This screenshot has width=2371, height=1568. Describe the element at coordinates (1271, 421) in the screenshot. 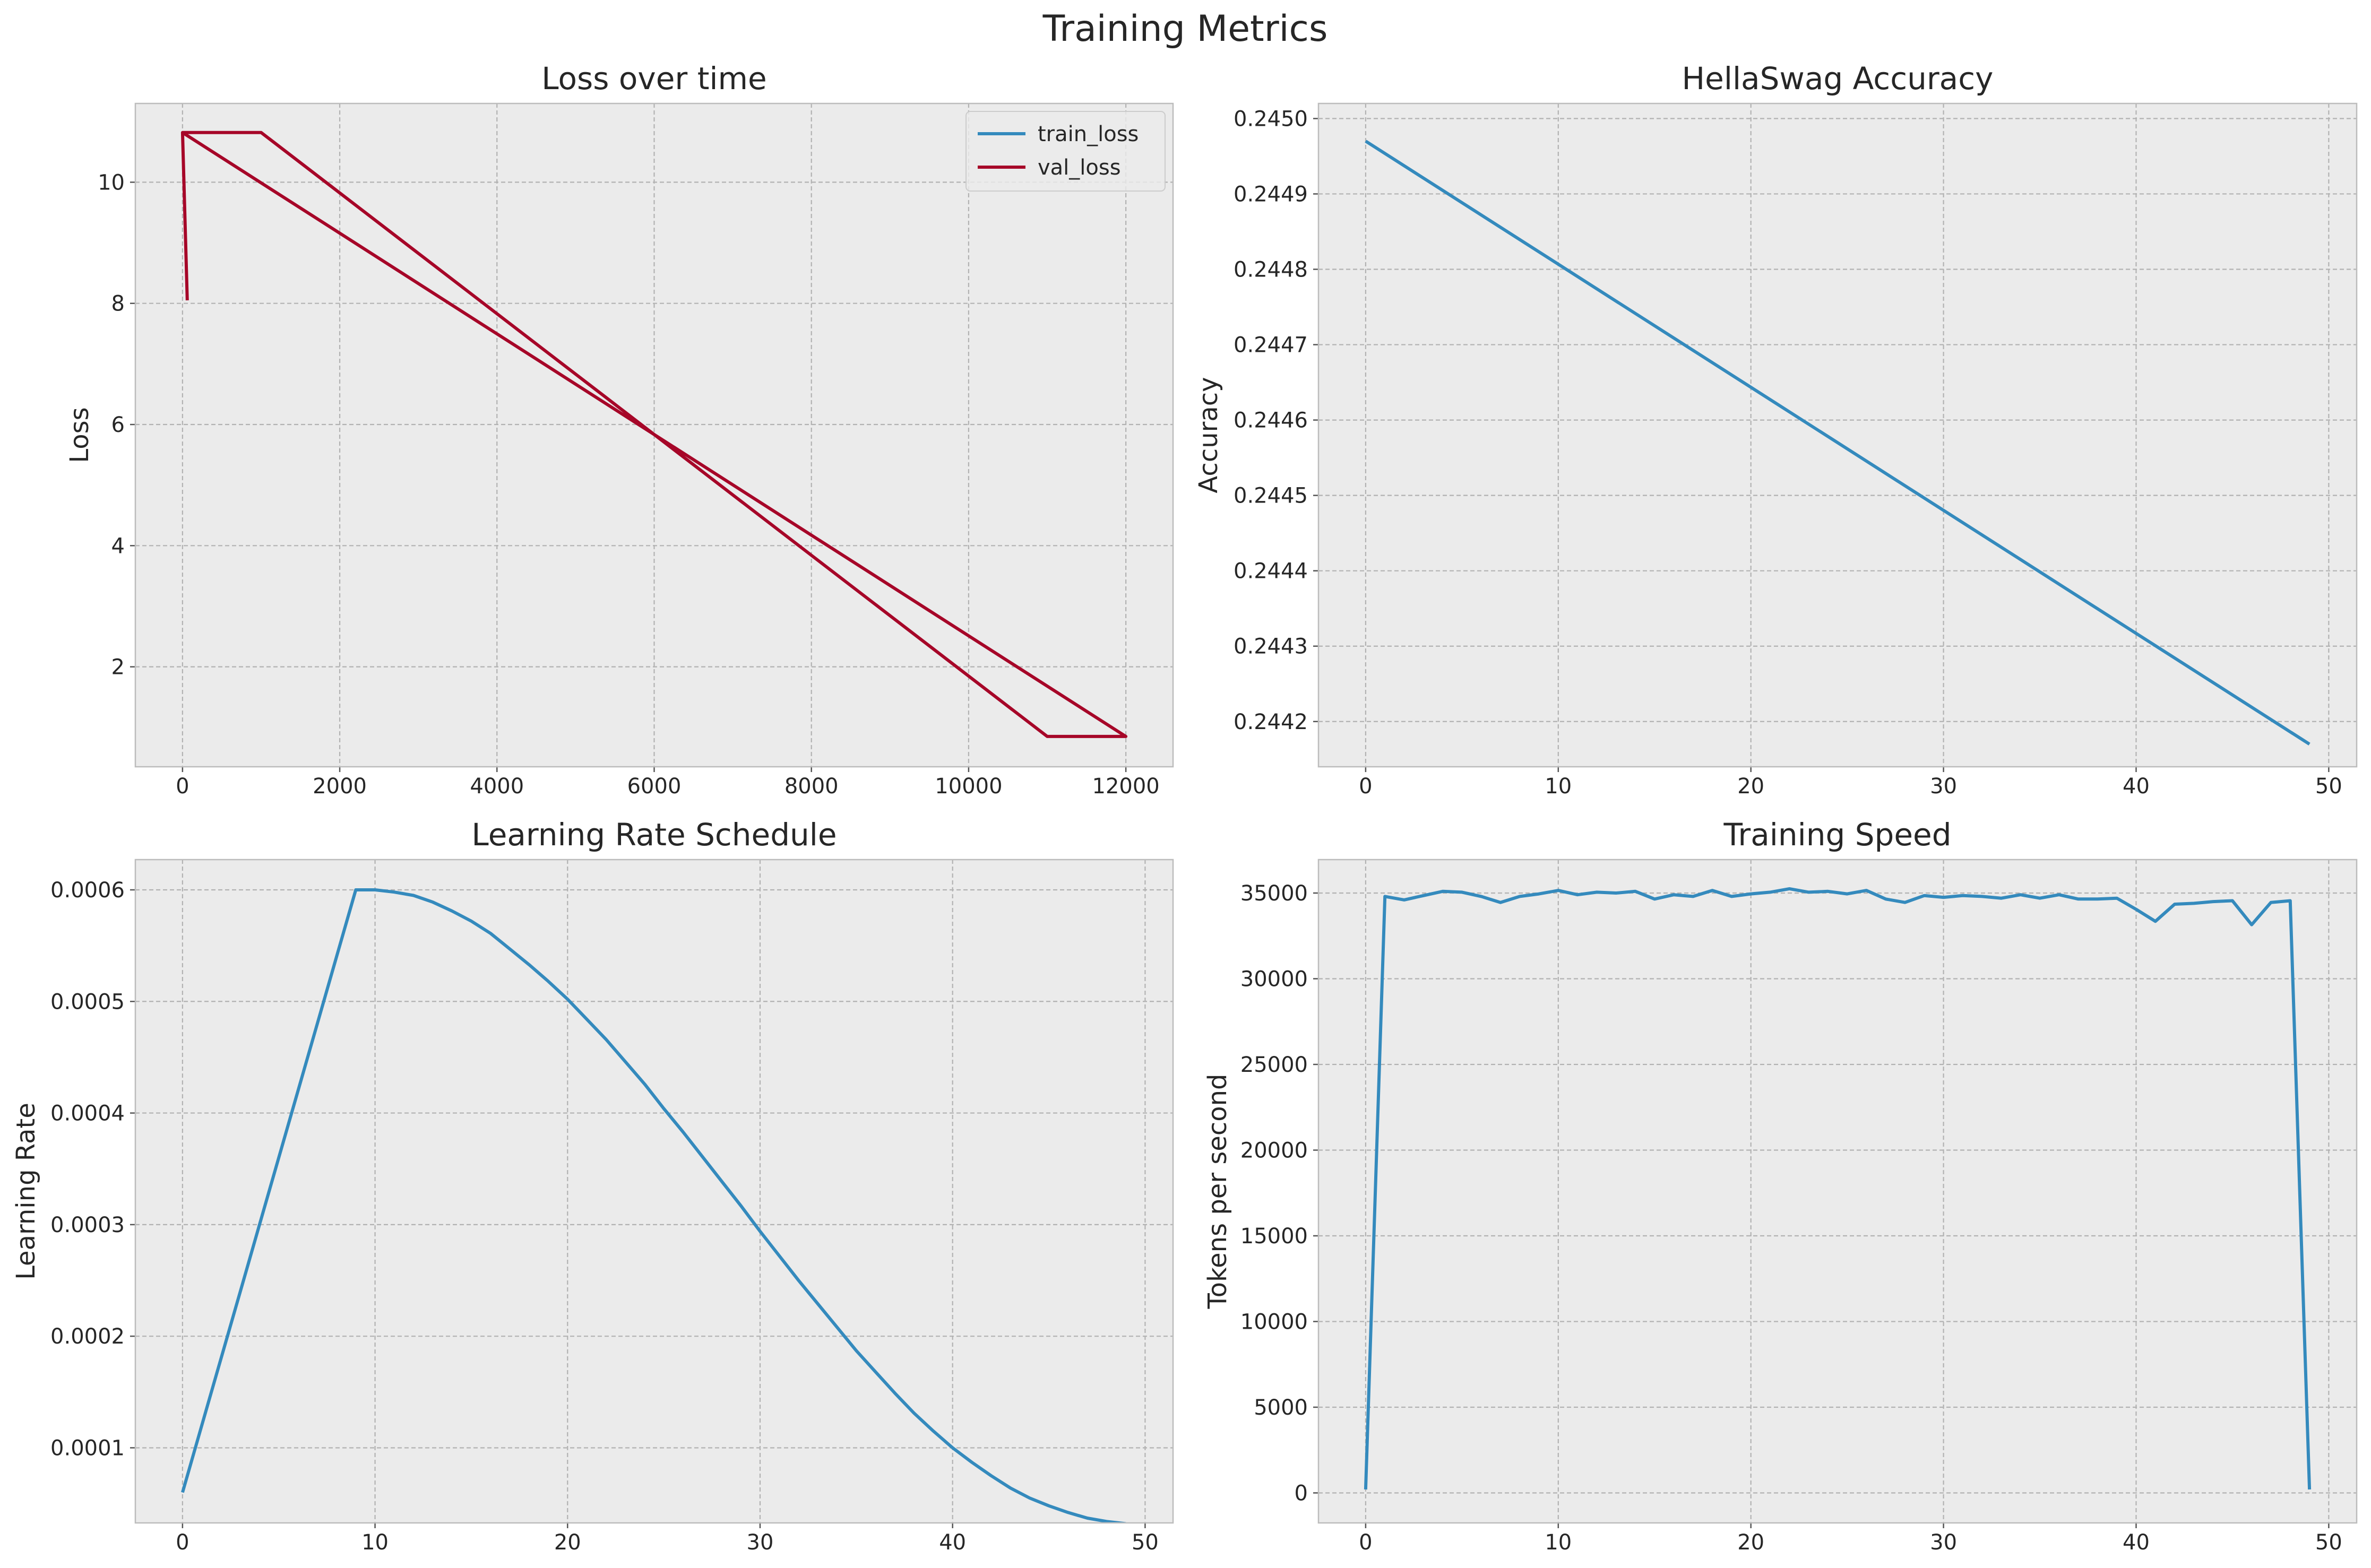

I see `y-tick-label: 0.2446` at that location.